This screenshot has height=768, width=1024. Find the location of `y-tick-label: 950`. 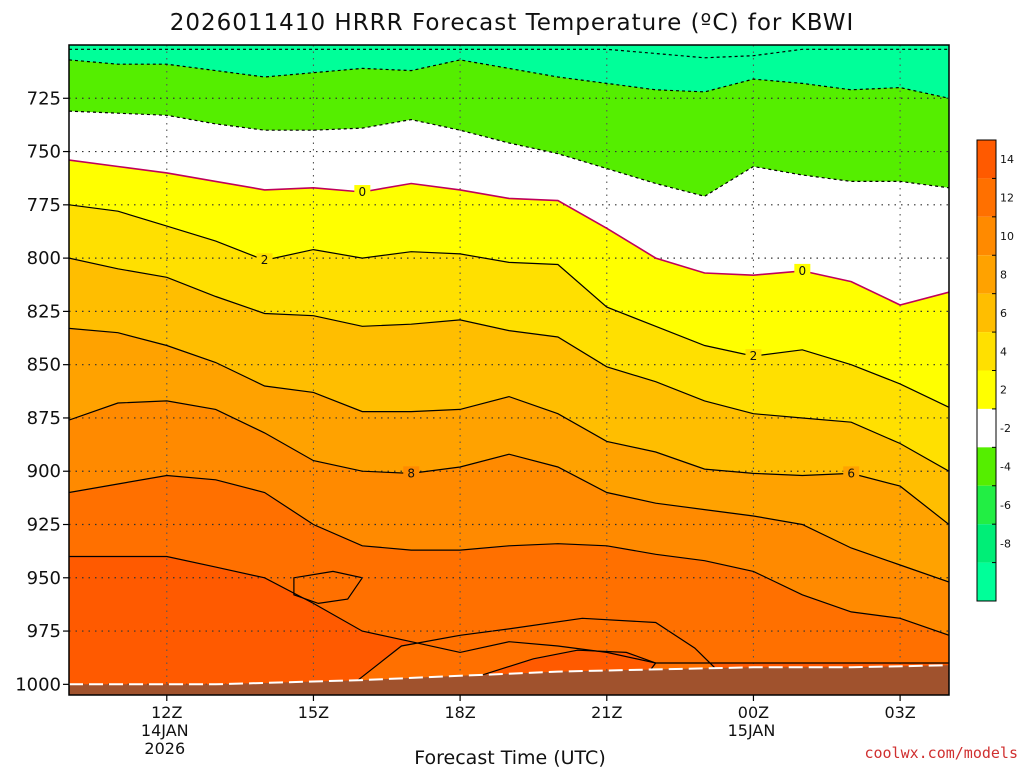

y-tick-label: 950 is located at coordinates (44, 578).